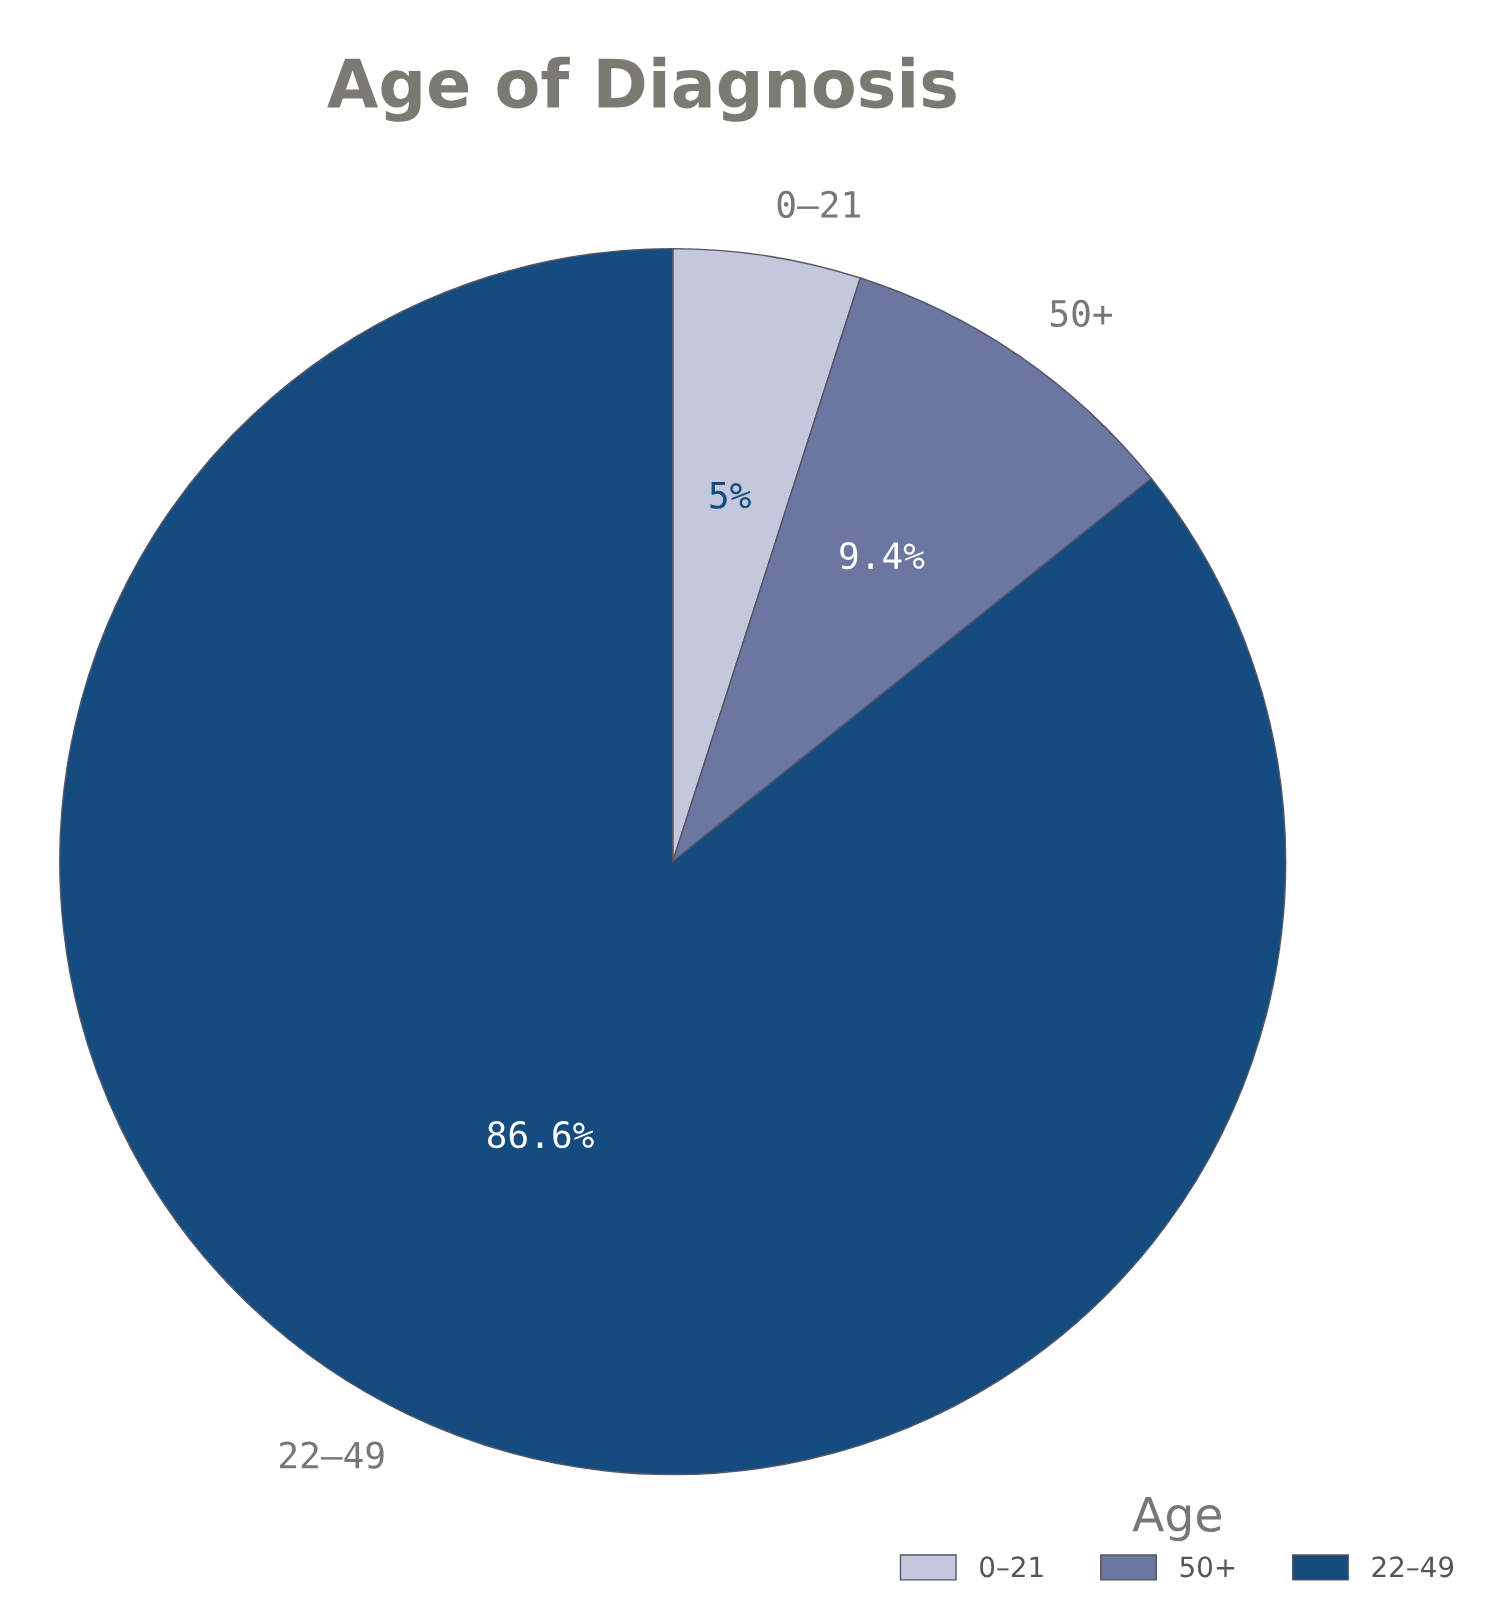 The height and width of the screenshot is (1624, 1495). What do you see at coordinates (882, 555) in the screenshot?
I see `data-label: 9.4%` at bounding box center [882, 555].